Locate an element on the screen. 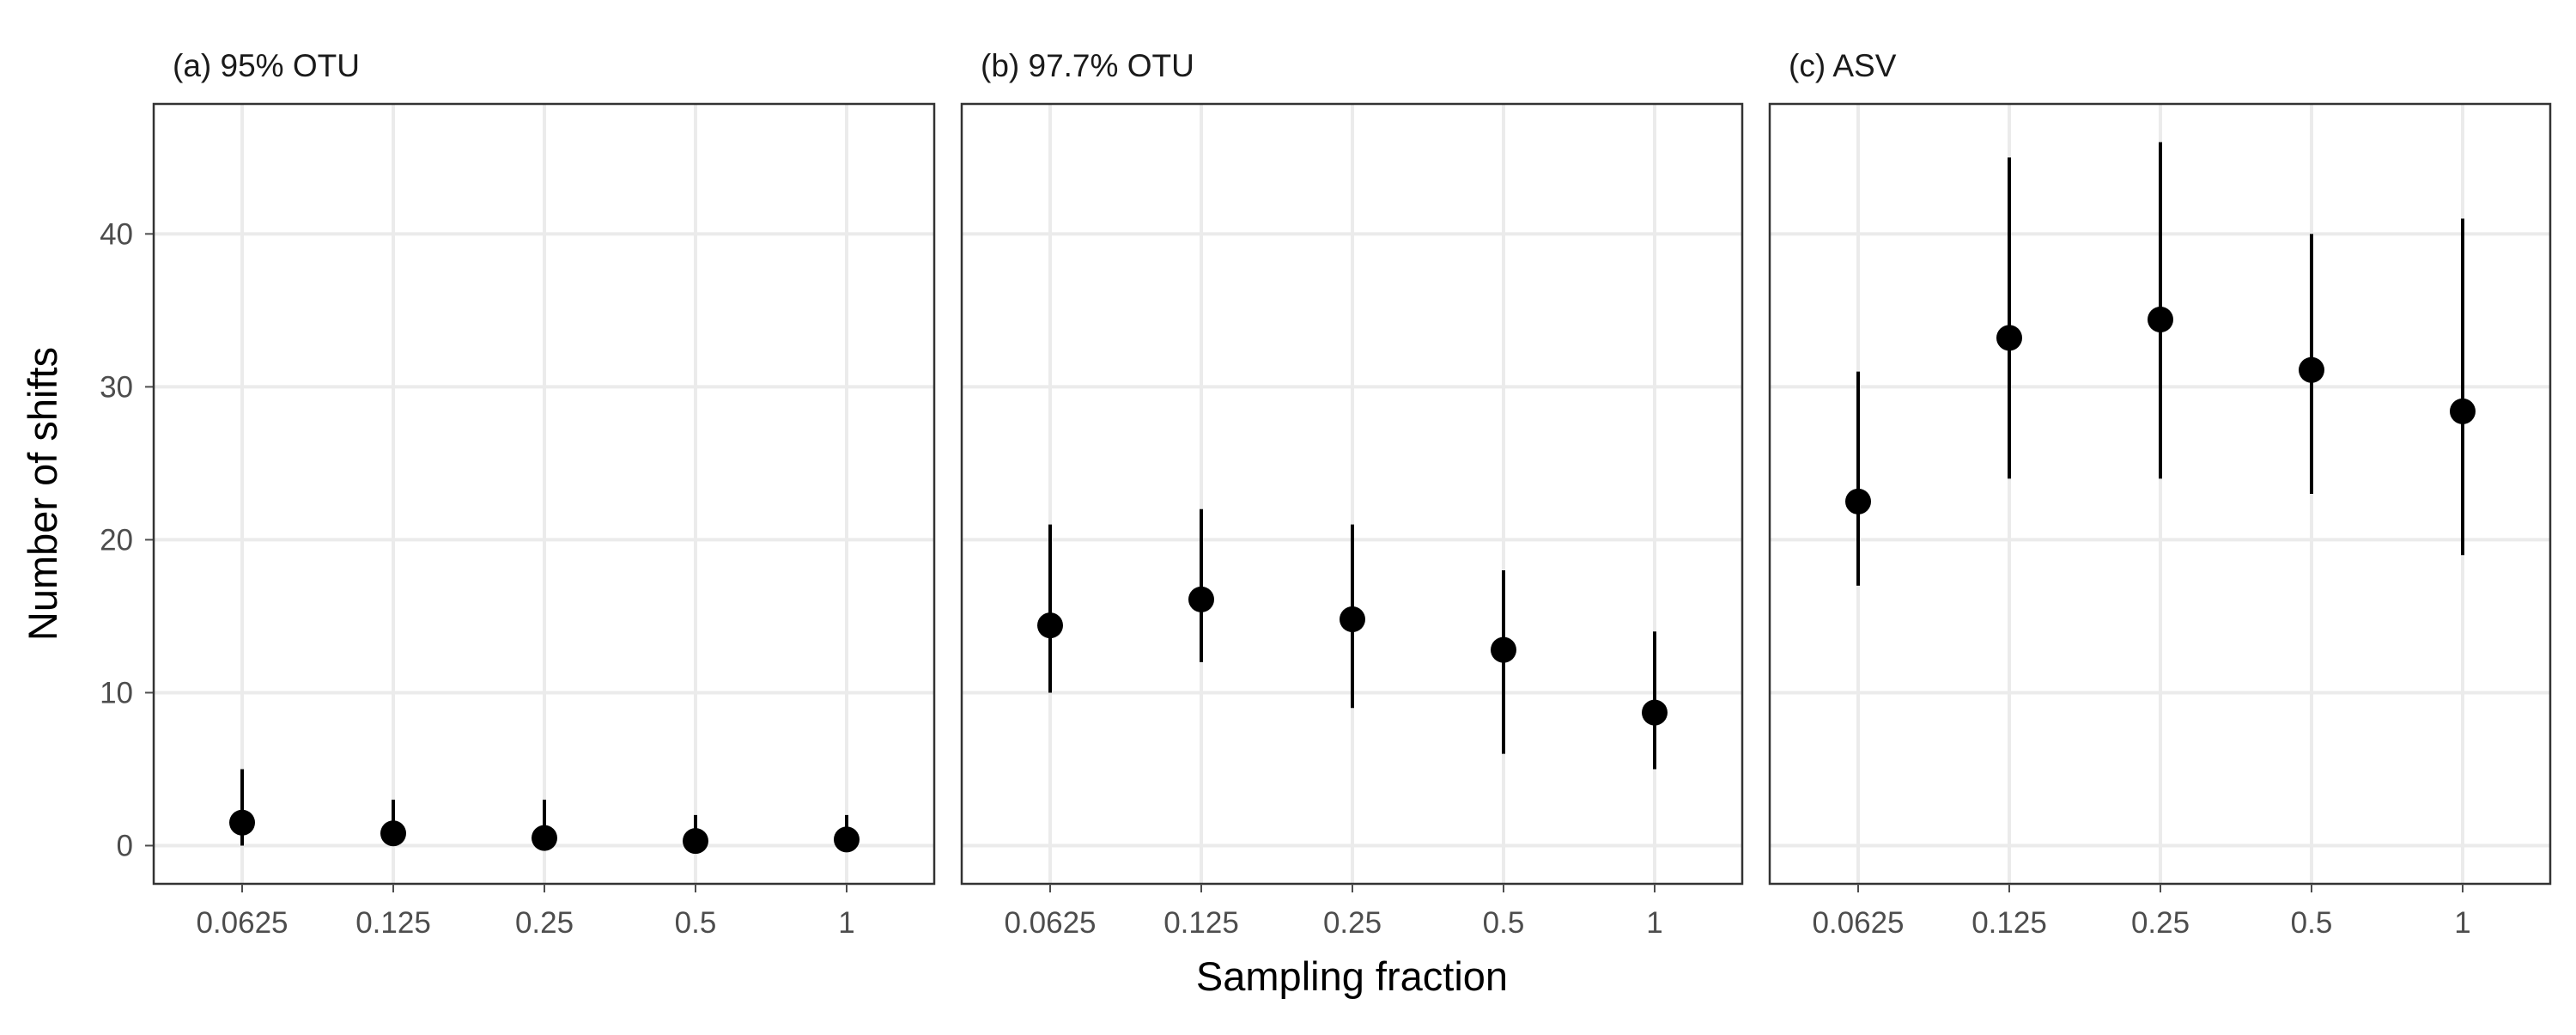  x-axis-title: Sampling fraction is located at coordinates (1352, 976).